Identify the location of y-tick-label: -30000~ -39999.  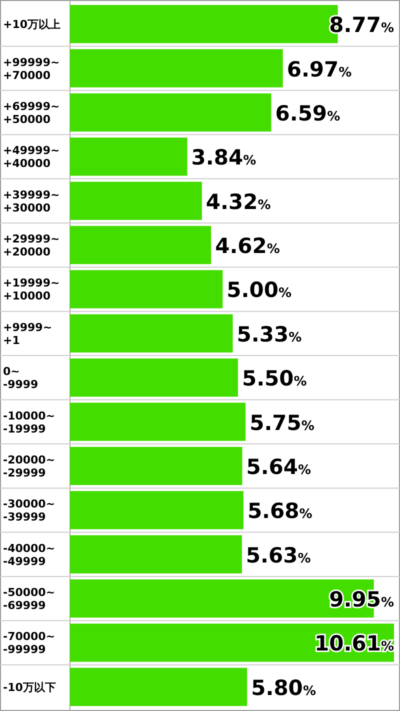
(29, 511).